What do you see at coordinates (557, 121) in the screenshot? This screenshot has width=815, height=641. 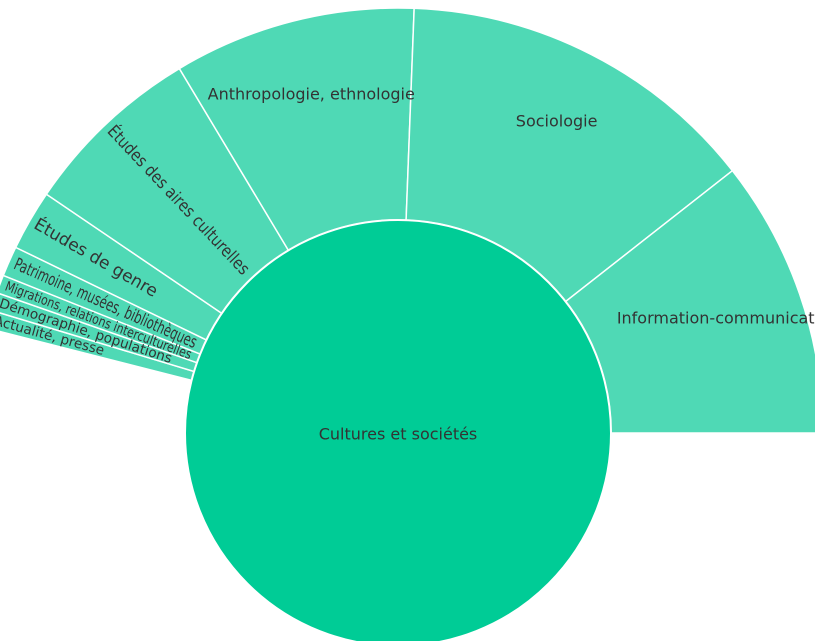 I see `wedge-label-7: Sociologie` at bounding box center [557, 121].